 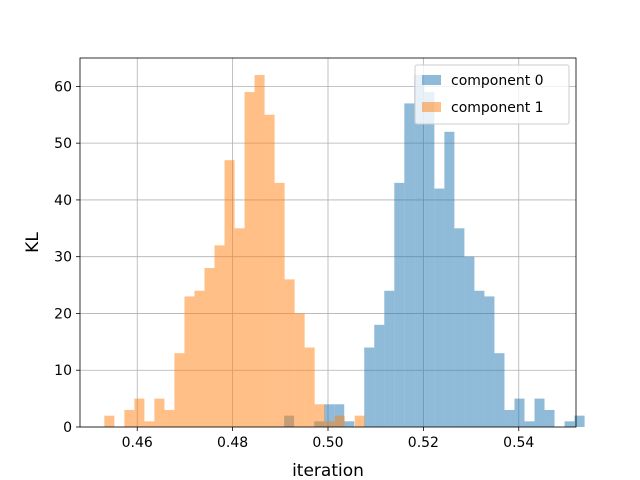 I want to click on legend-label: component 0, so click(x=497, y=81).